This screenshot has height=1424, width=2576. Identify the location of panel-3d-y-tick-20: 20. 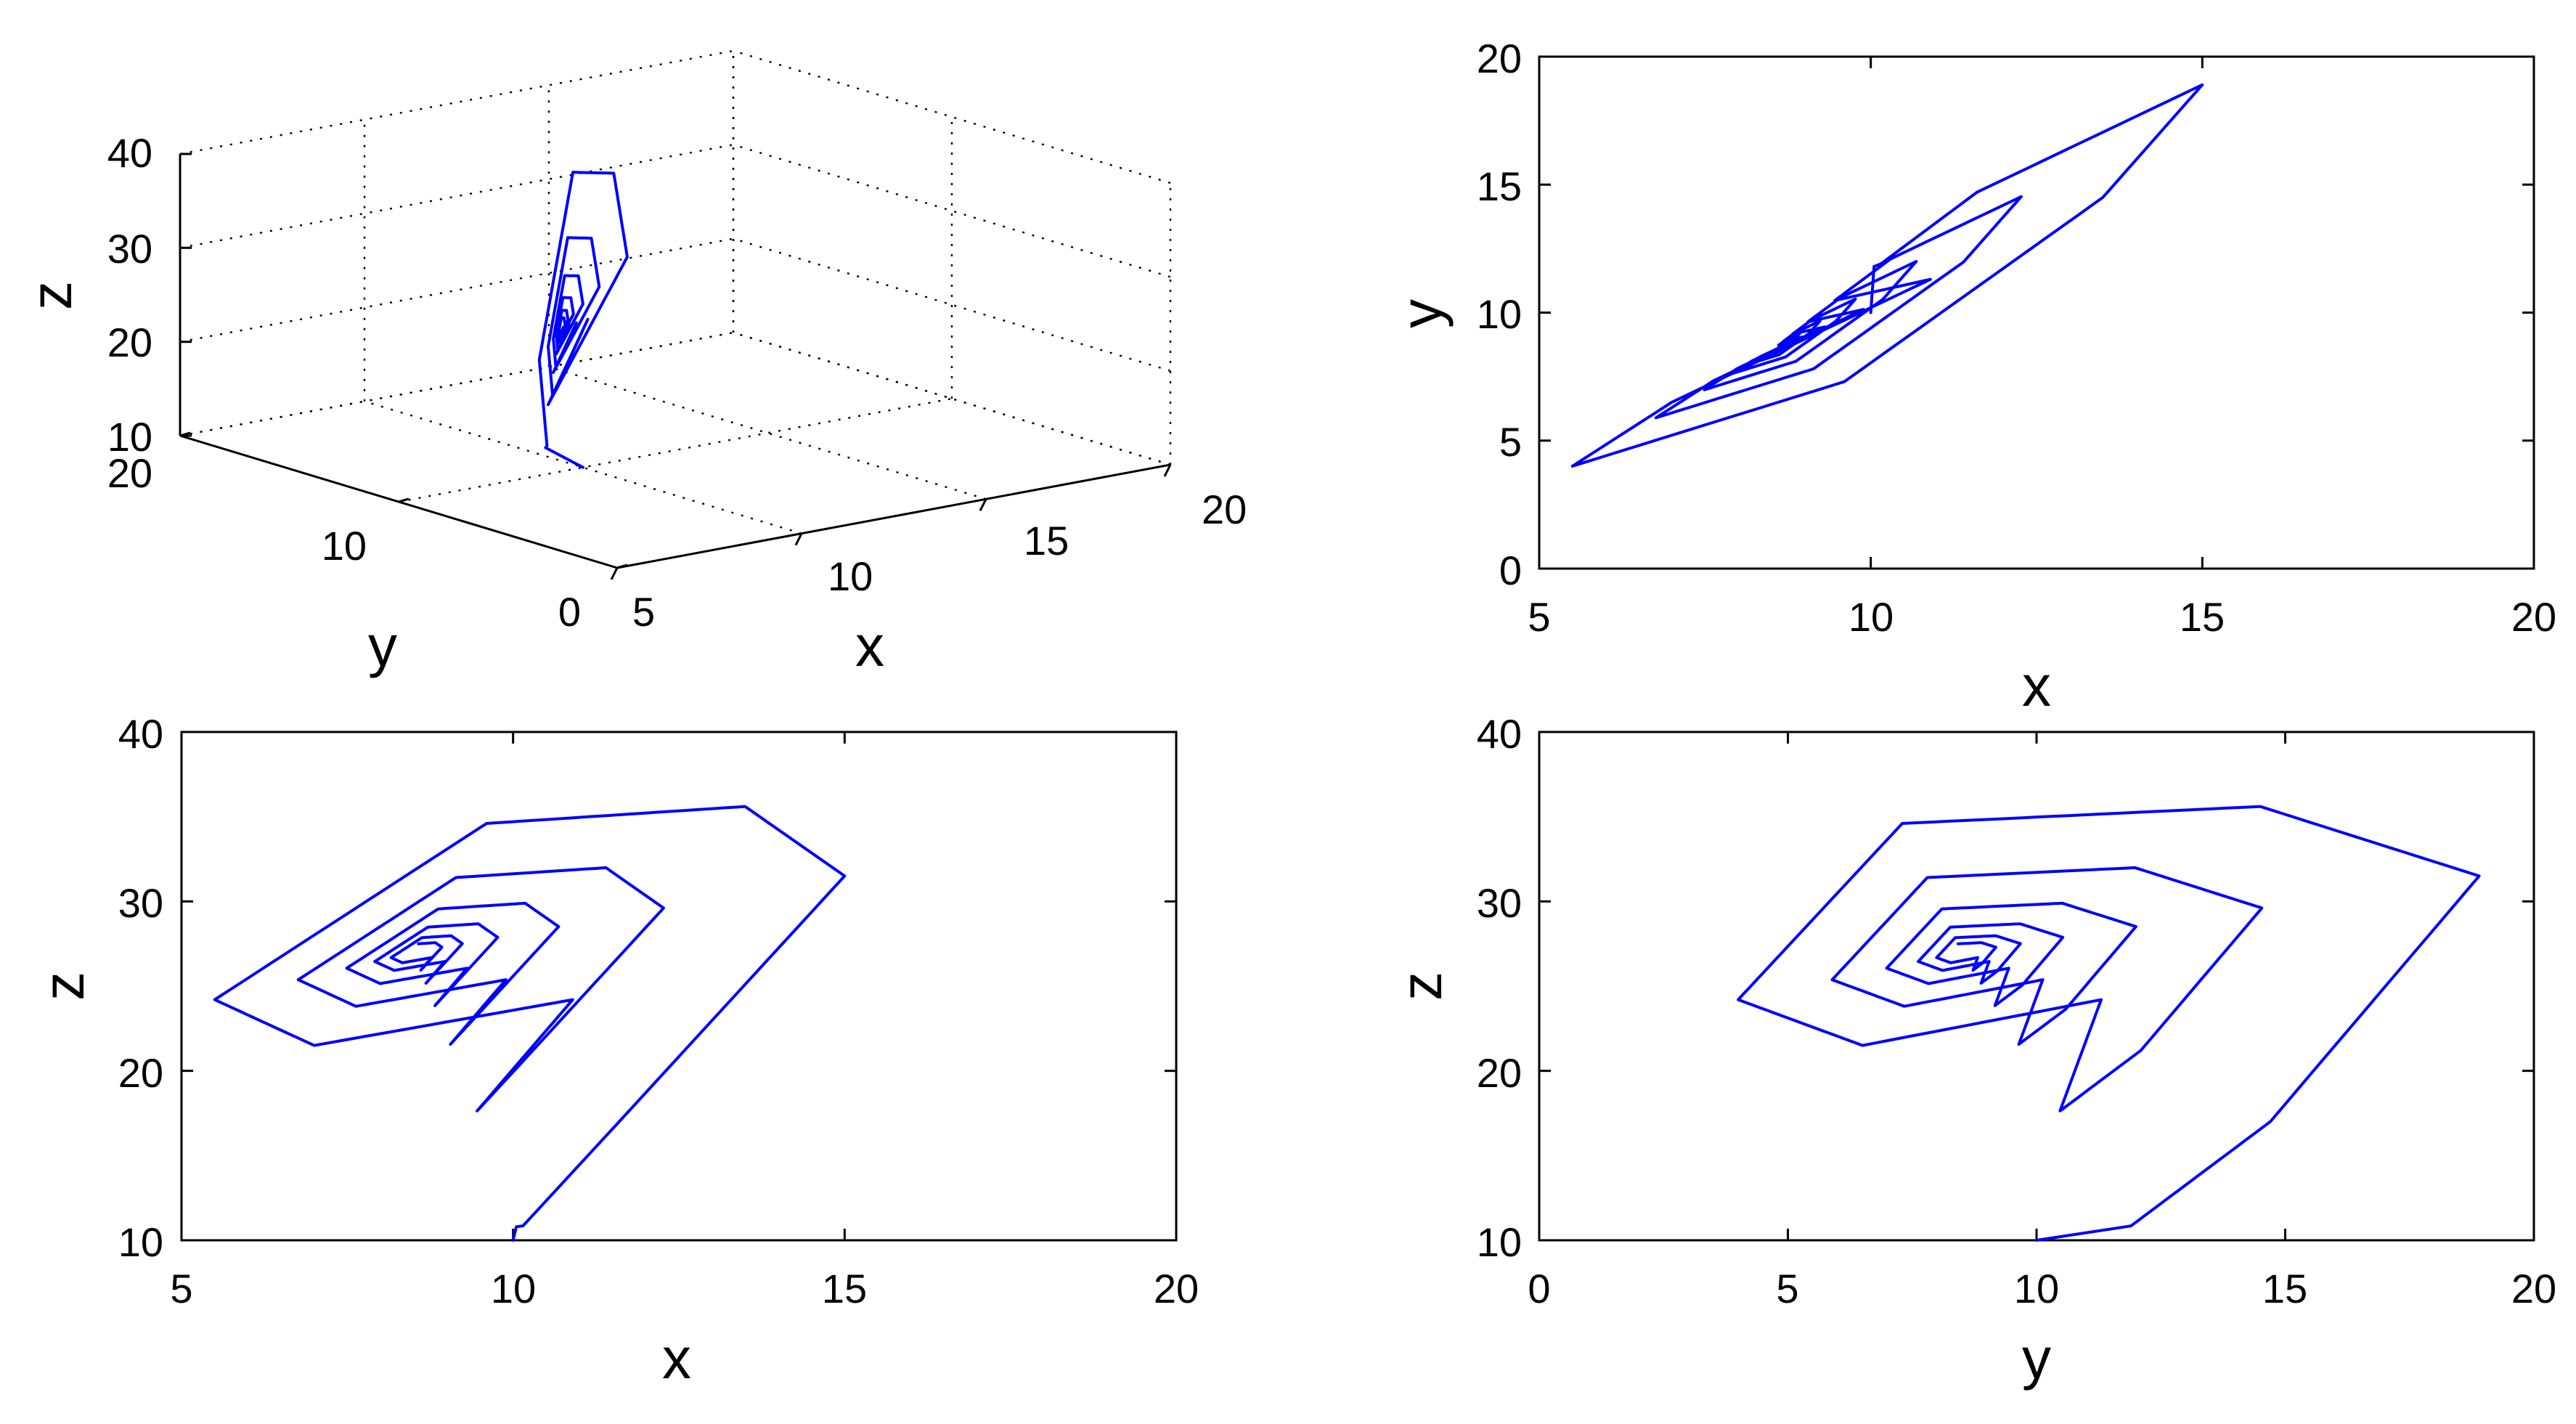
(129, 473).